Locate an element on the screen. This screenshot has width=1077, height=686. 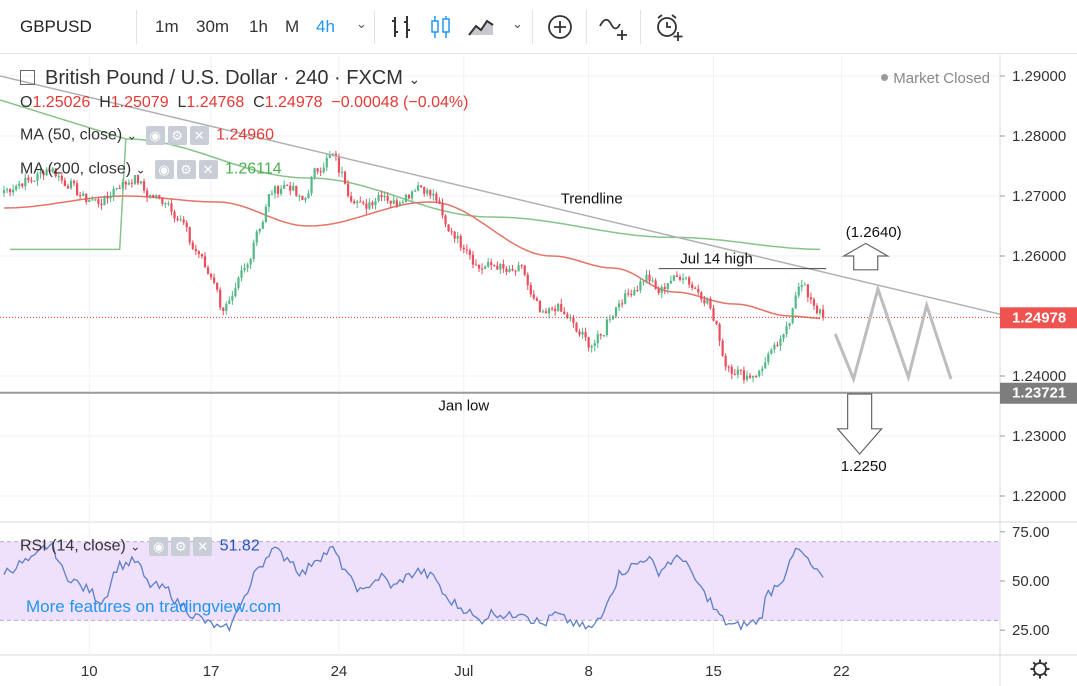
bar-chart-icon is located at coordinates (402, 27).